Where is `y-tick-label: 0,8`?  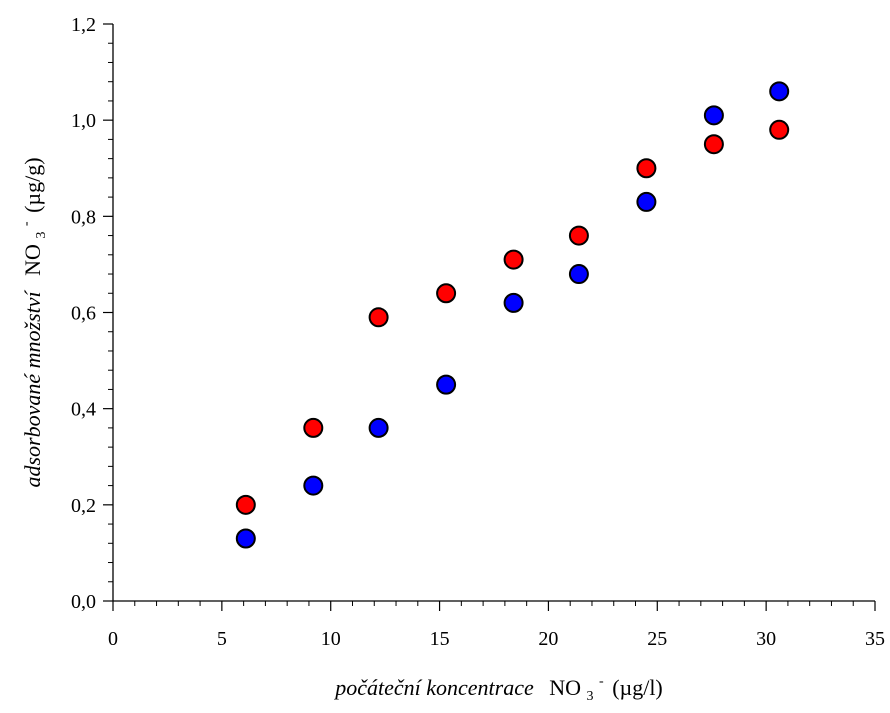
y-tick-label: 0,8 is located at coordinates (83, 217).